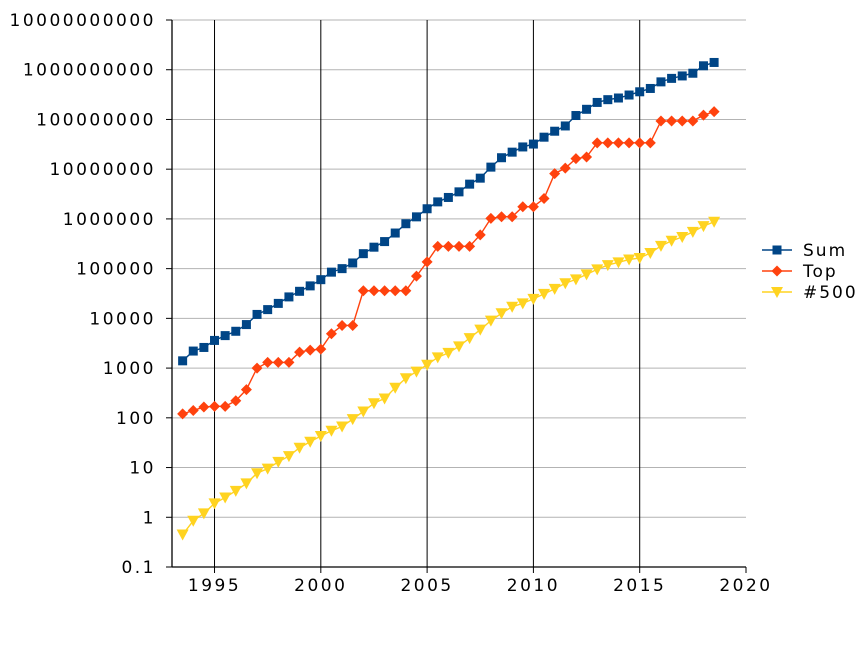  I want to click on y-tick-label: 10000000, so click(102, 170).